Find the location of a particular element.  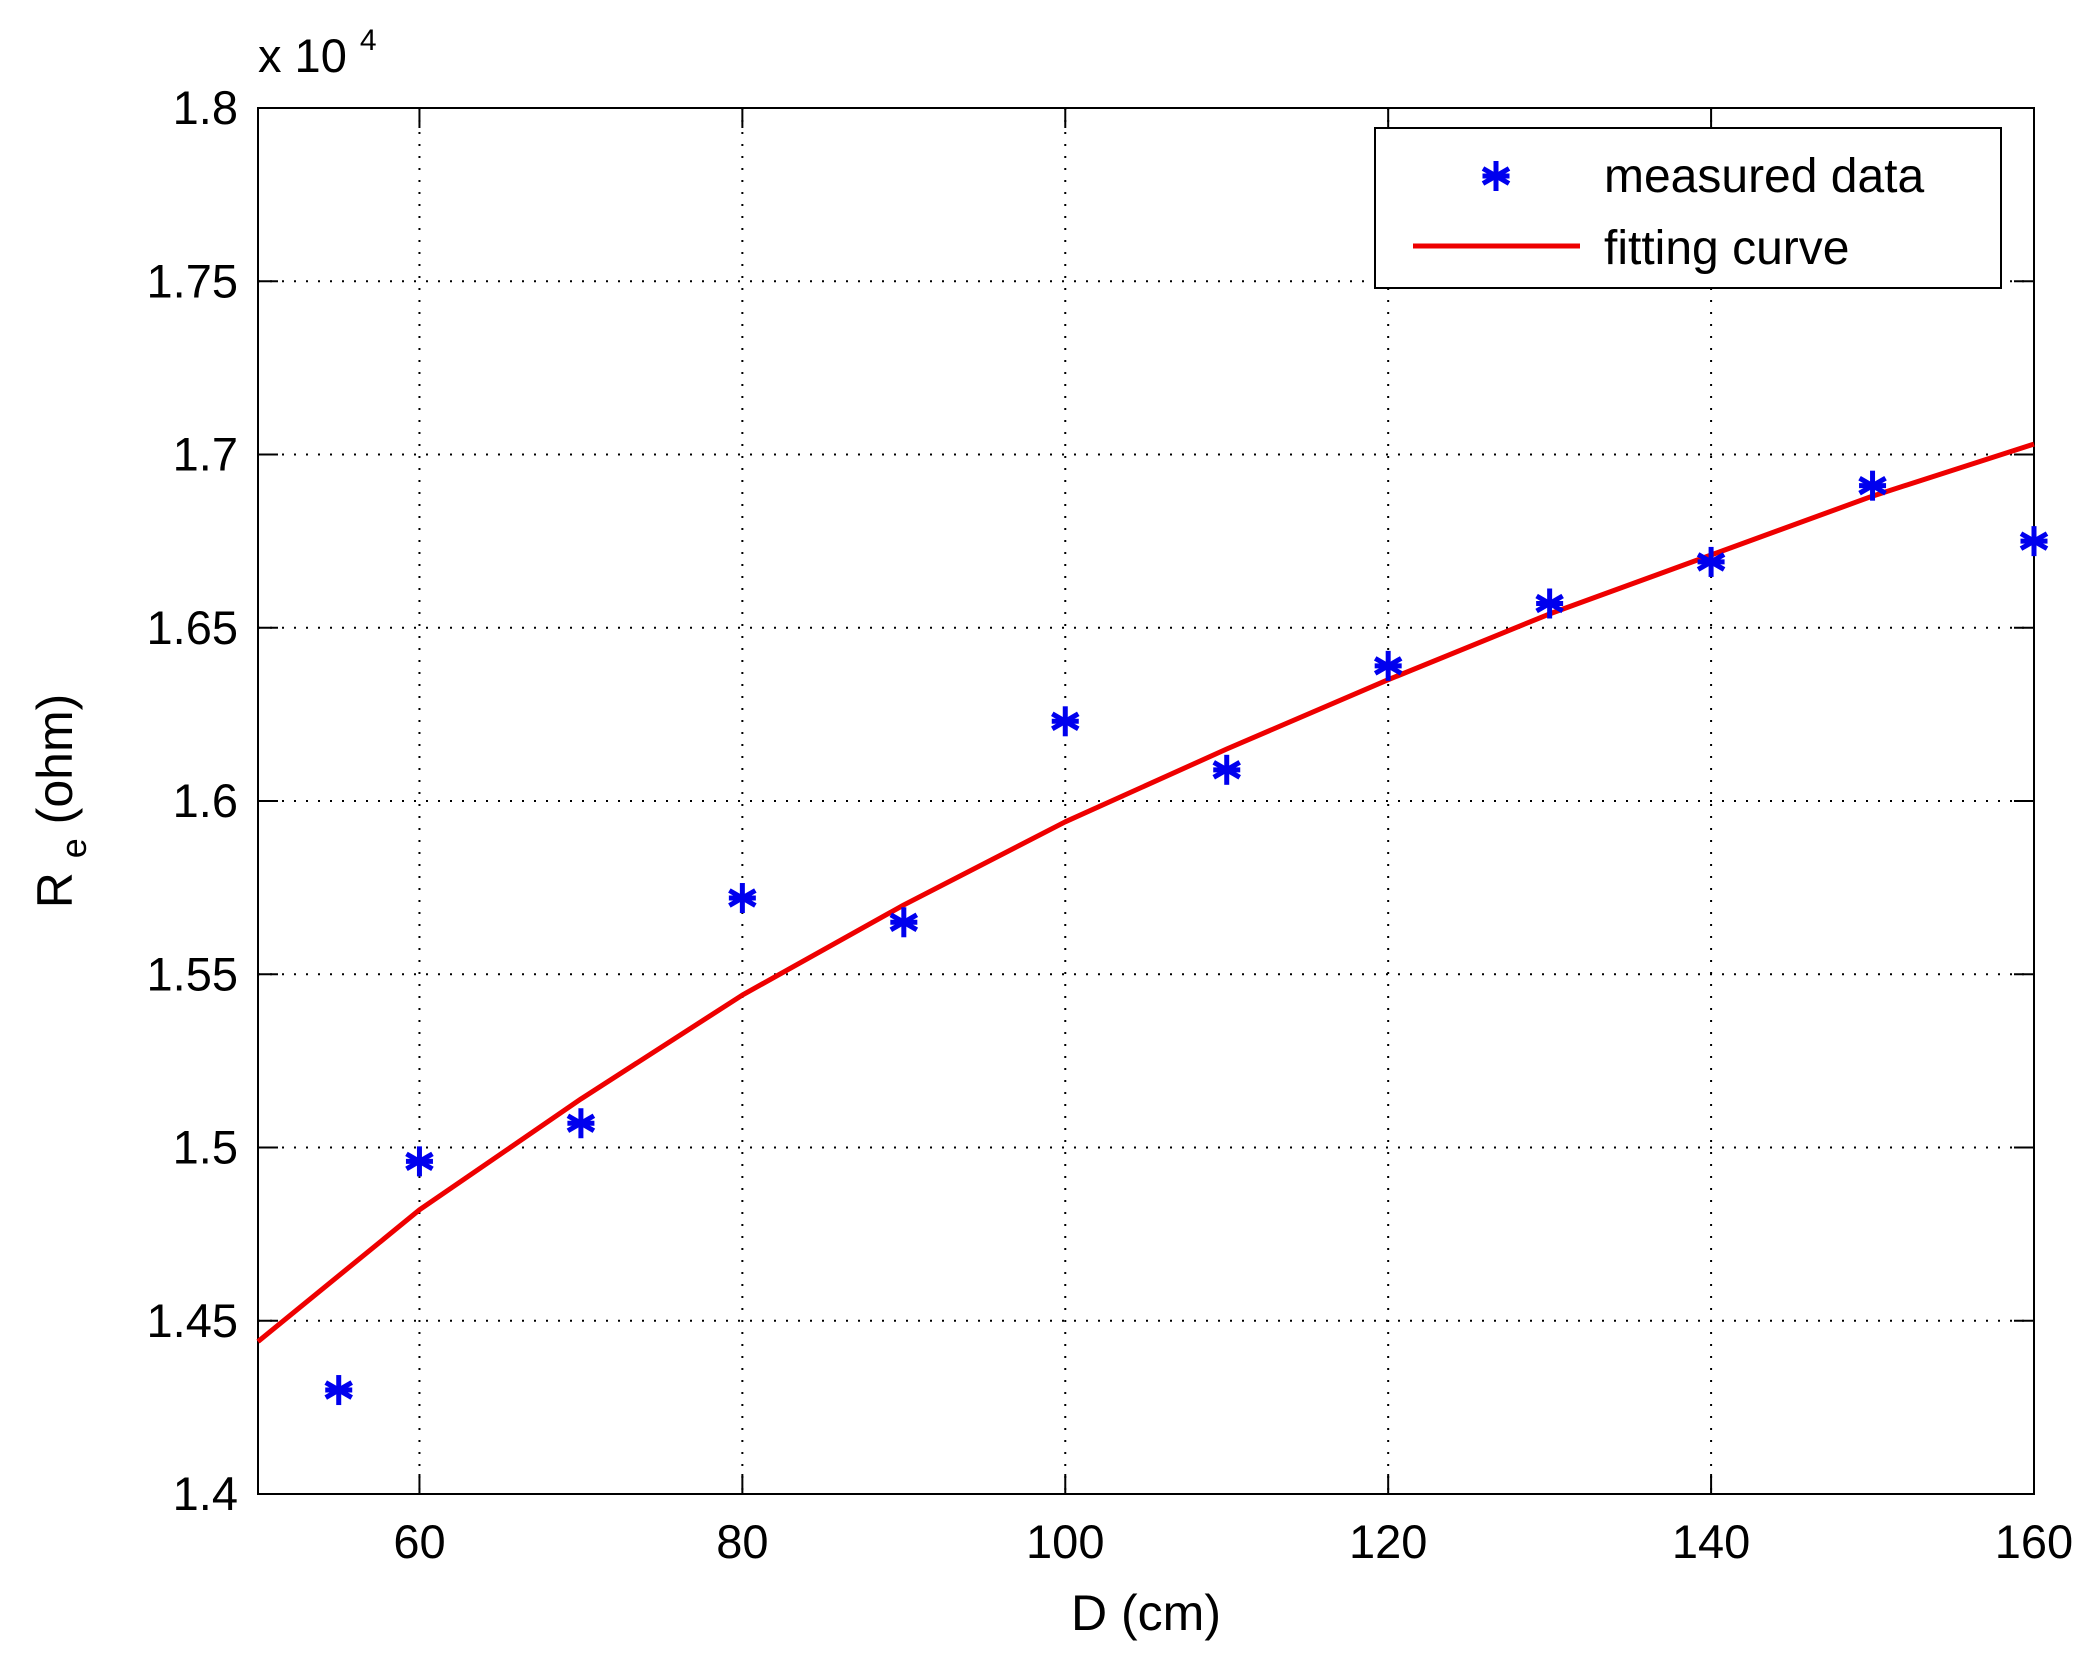

x-tick-label: 60 is located at coordinates (419, 1541).